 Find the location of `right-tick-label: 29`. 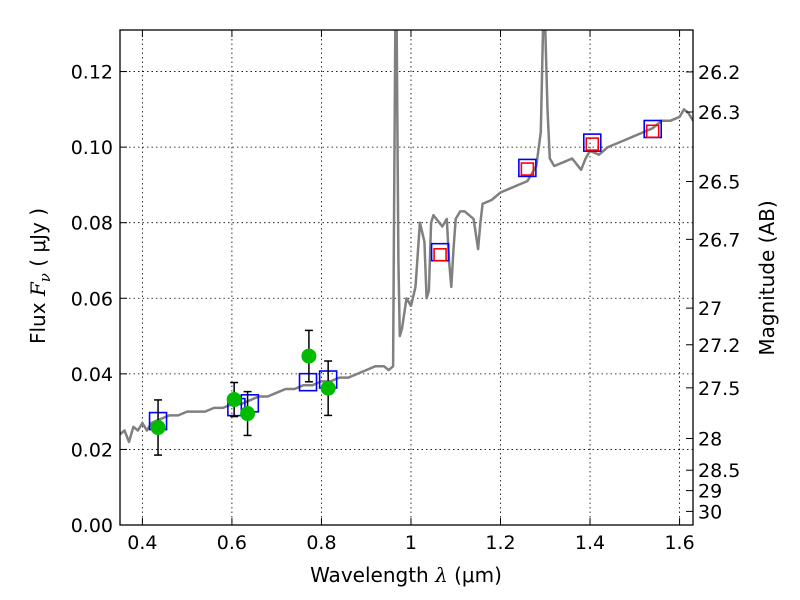

right-tick-label: 29 is located at coordinates (710, 492).